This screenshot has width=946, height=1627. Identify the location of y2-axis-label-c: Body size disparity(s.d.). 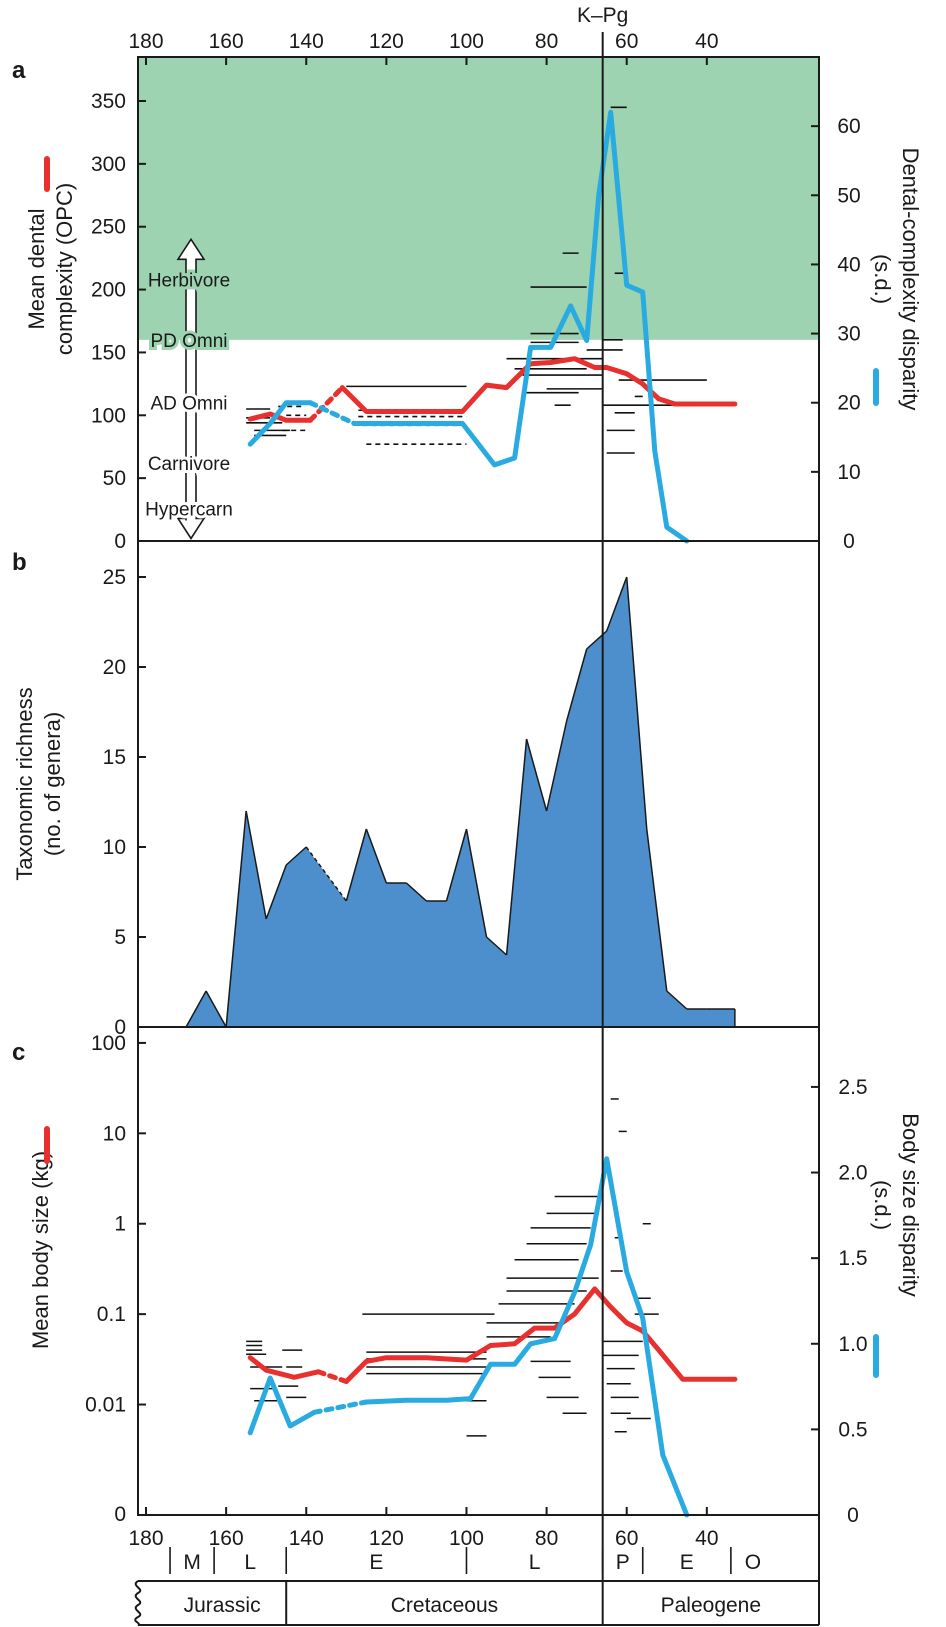
(896, 1204).